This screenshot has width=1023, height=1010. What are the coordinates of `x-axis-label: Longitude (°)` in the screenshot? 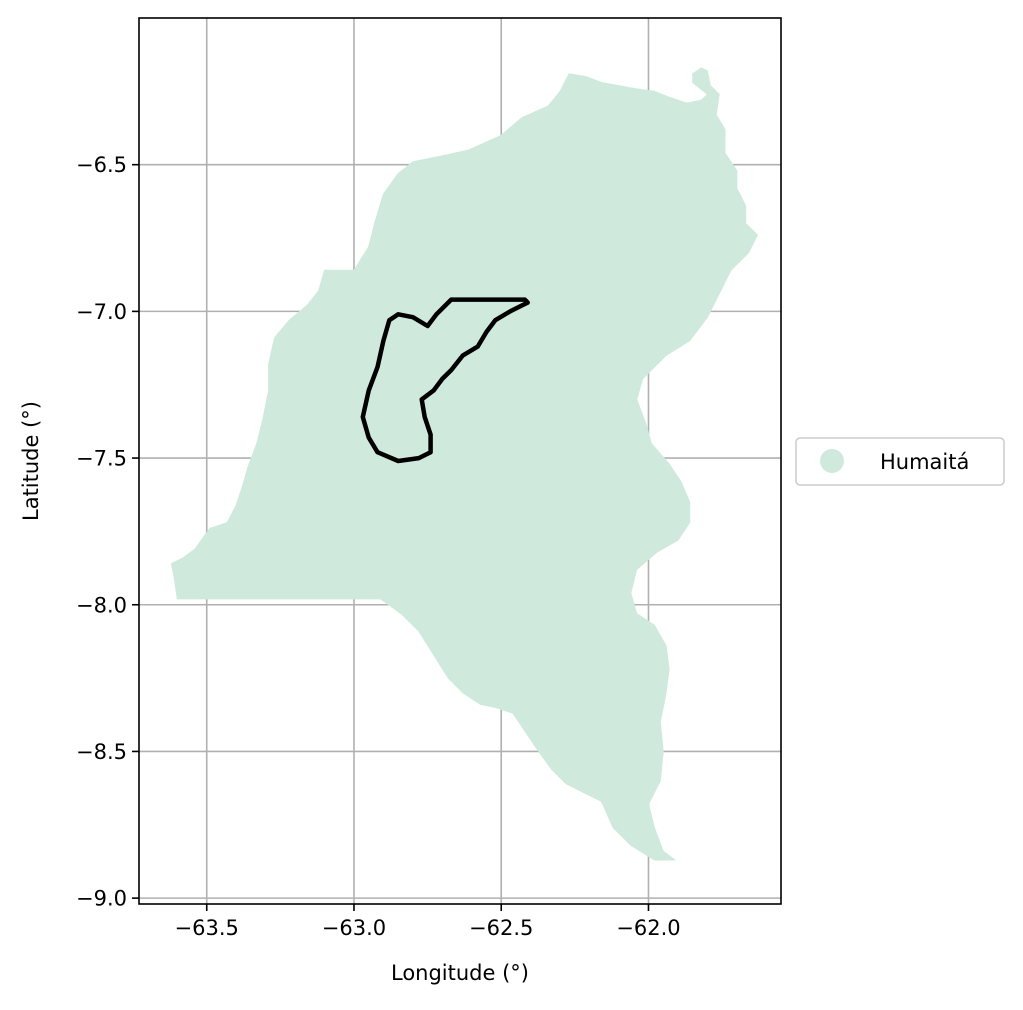 It's located at (460, 973).